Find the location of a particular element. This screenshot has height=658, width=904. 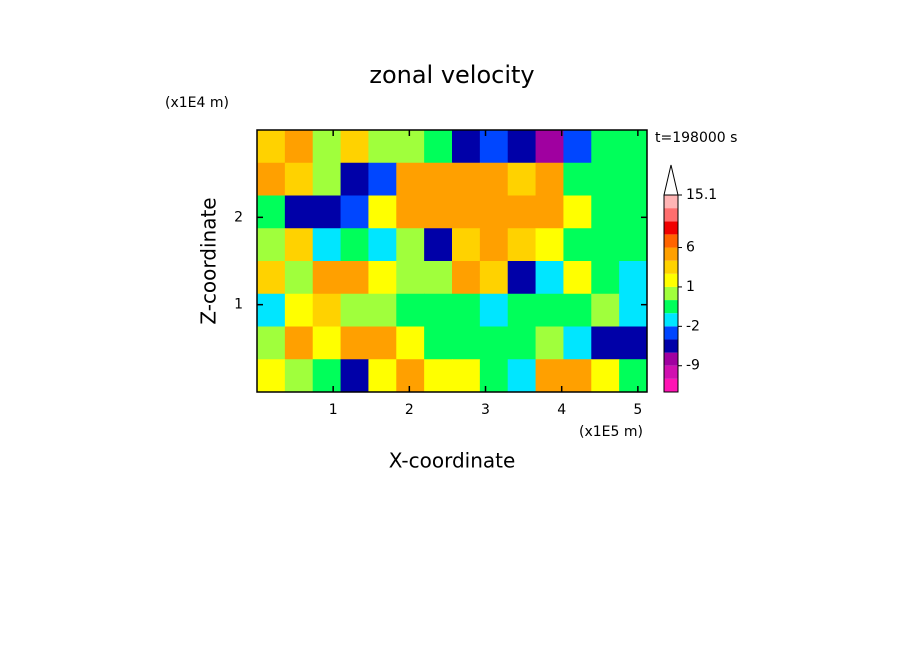

x-unit: (x1E5 m) is located at coordinates (611, 432).